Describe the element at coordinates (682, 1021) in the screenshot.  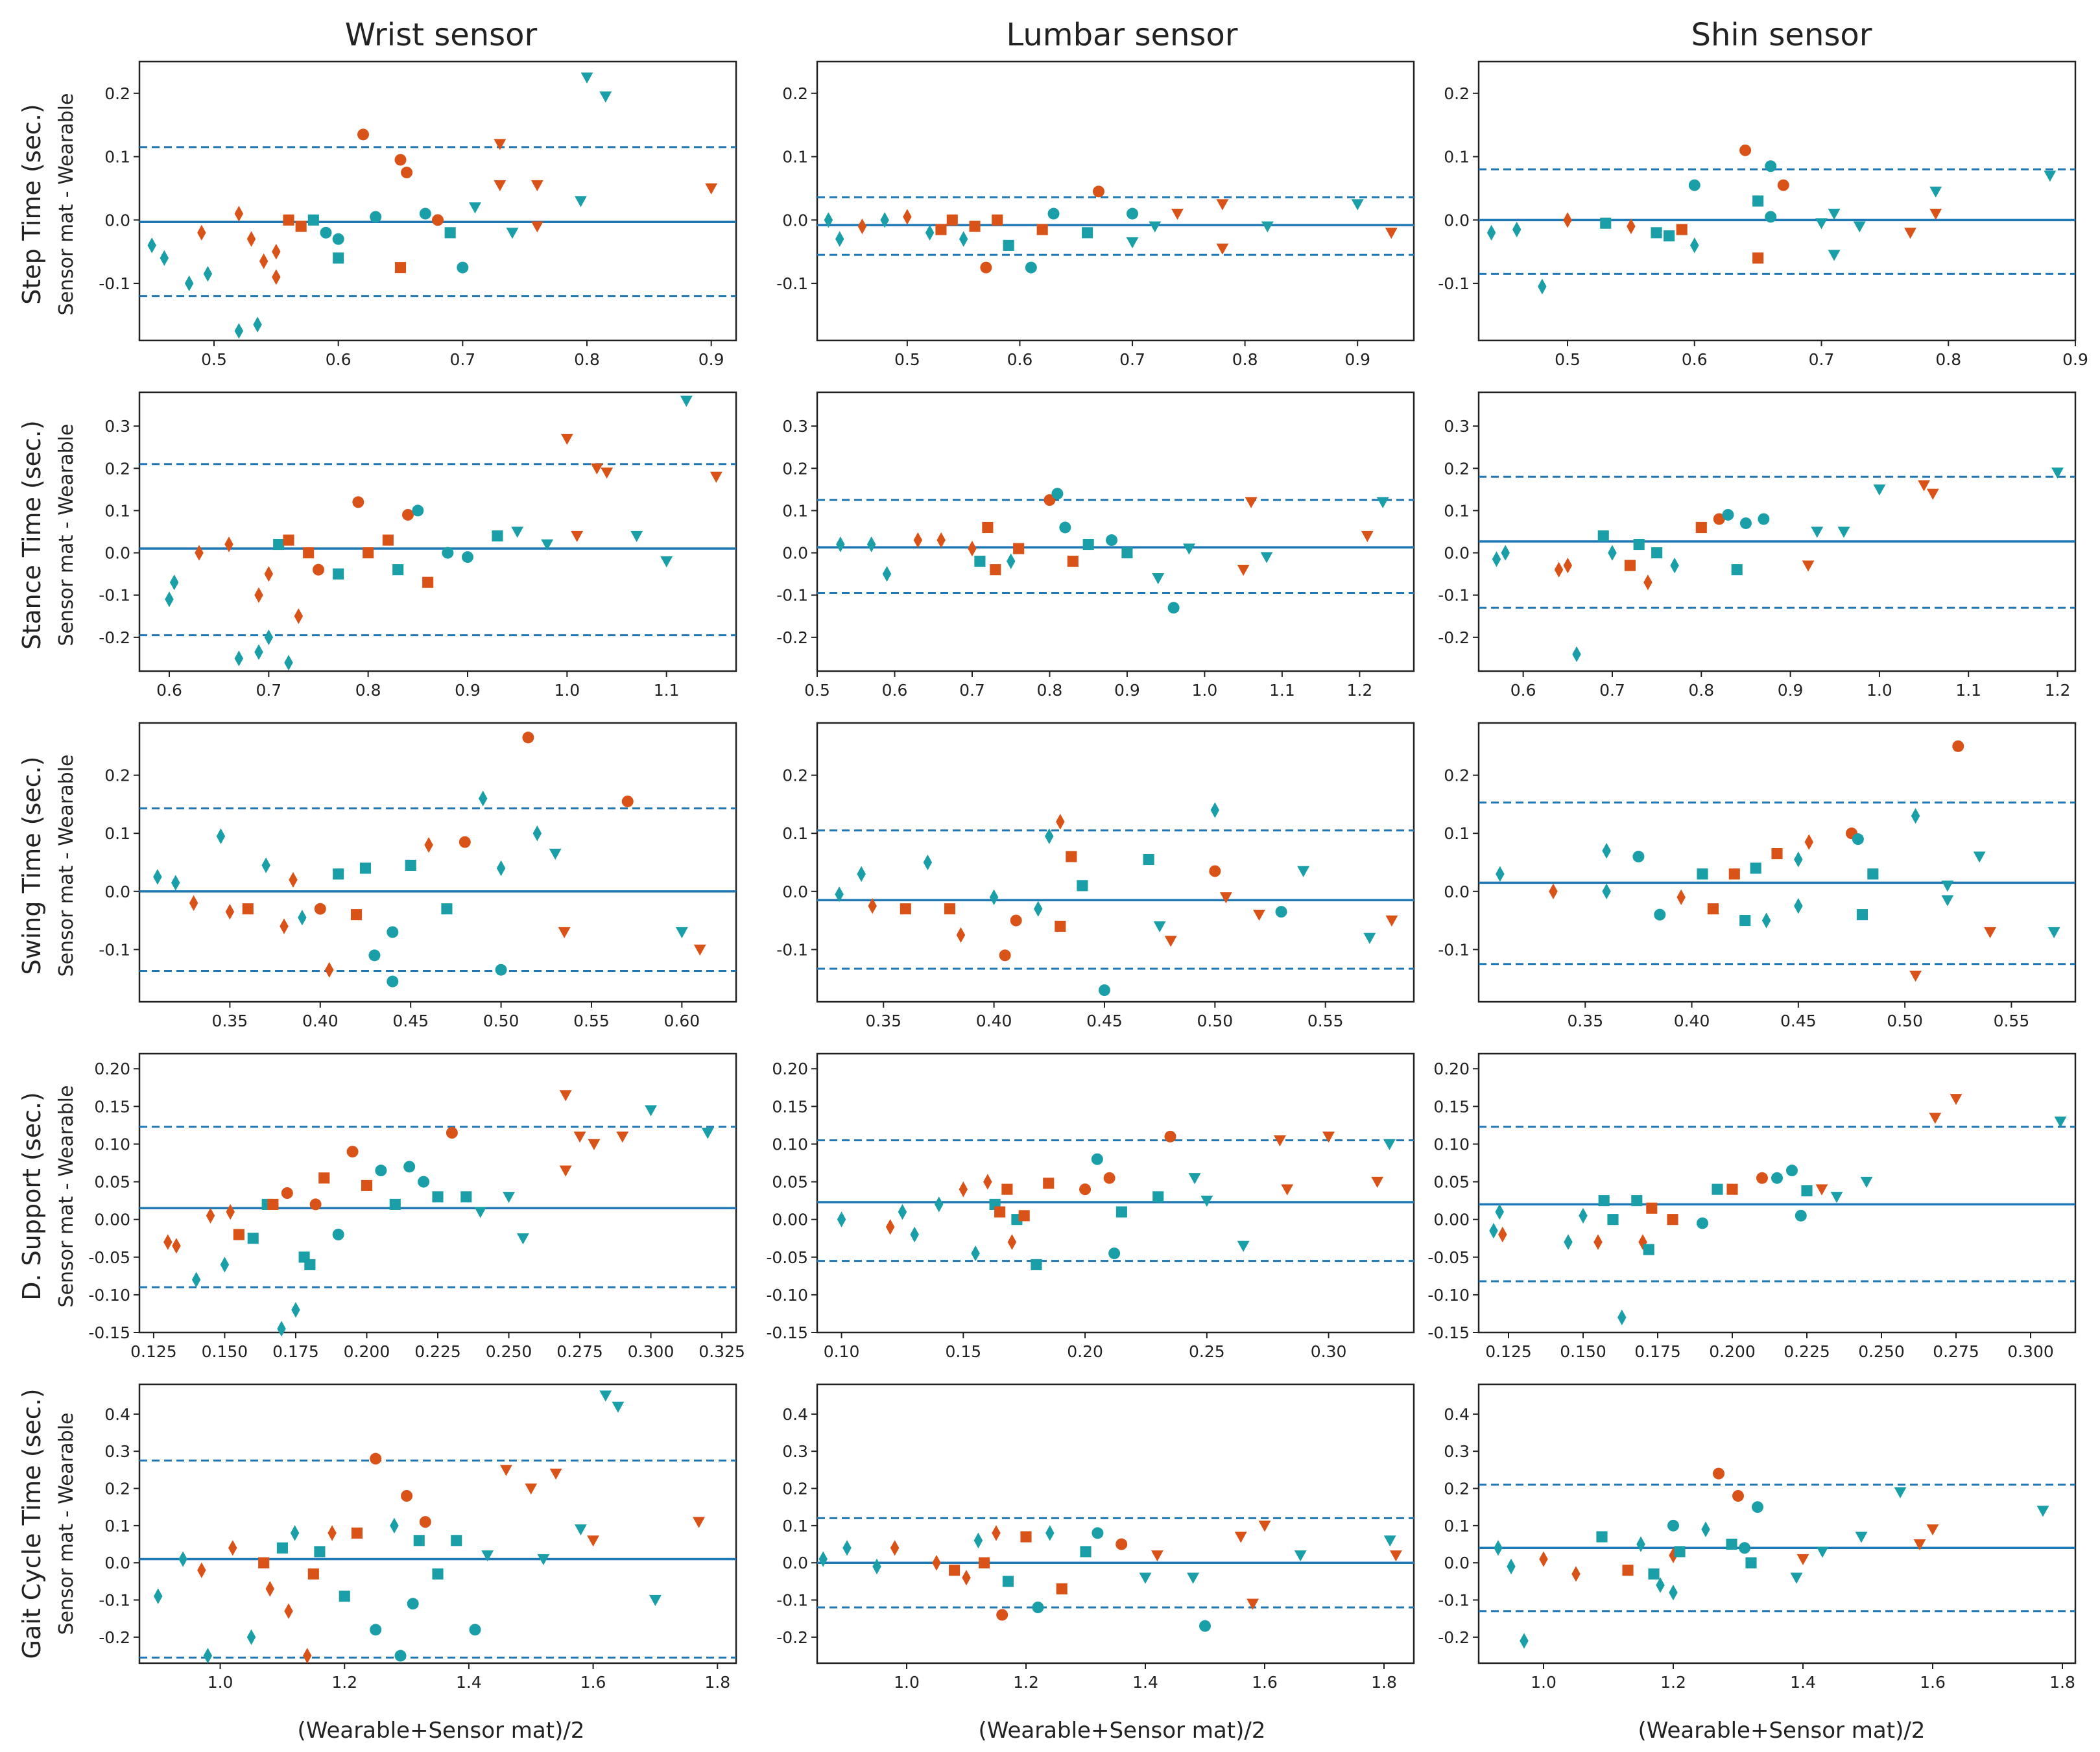
I see `x-tick-label: 0.60` at that location.